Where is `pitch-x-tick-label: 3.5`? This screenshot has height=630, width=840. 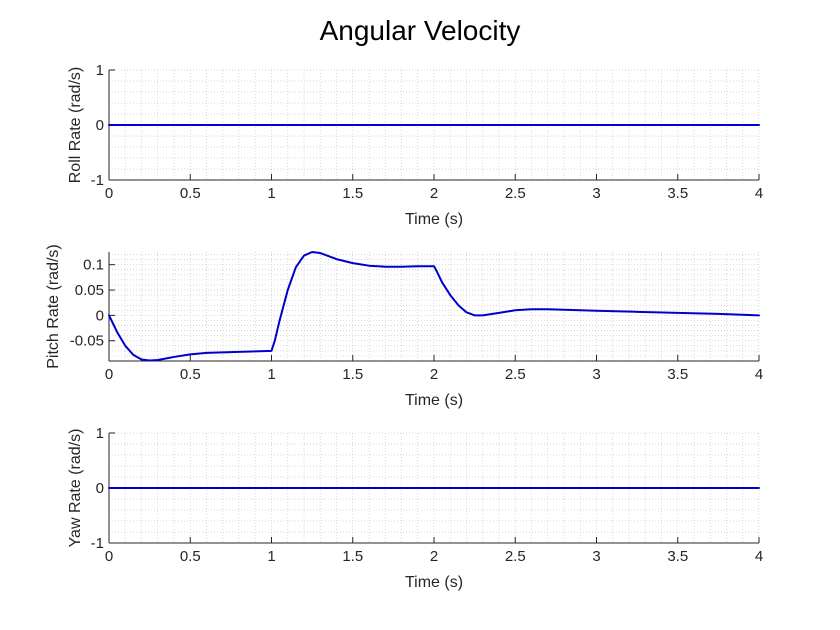 pitch-x-tick-label: 3.5 is located at coordinates (677, 374).